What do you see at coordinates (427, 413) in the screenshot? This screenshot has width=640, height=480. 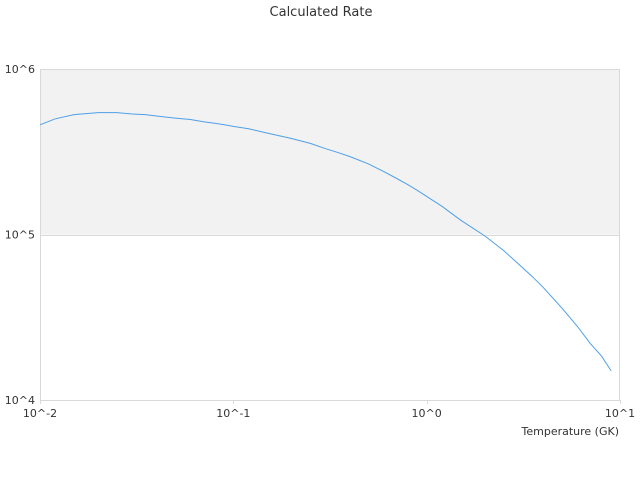 I see `x-tick-label: 10^0` at bounding box center [427, 413].